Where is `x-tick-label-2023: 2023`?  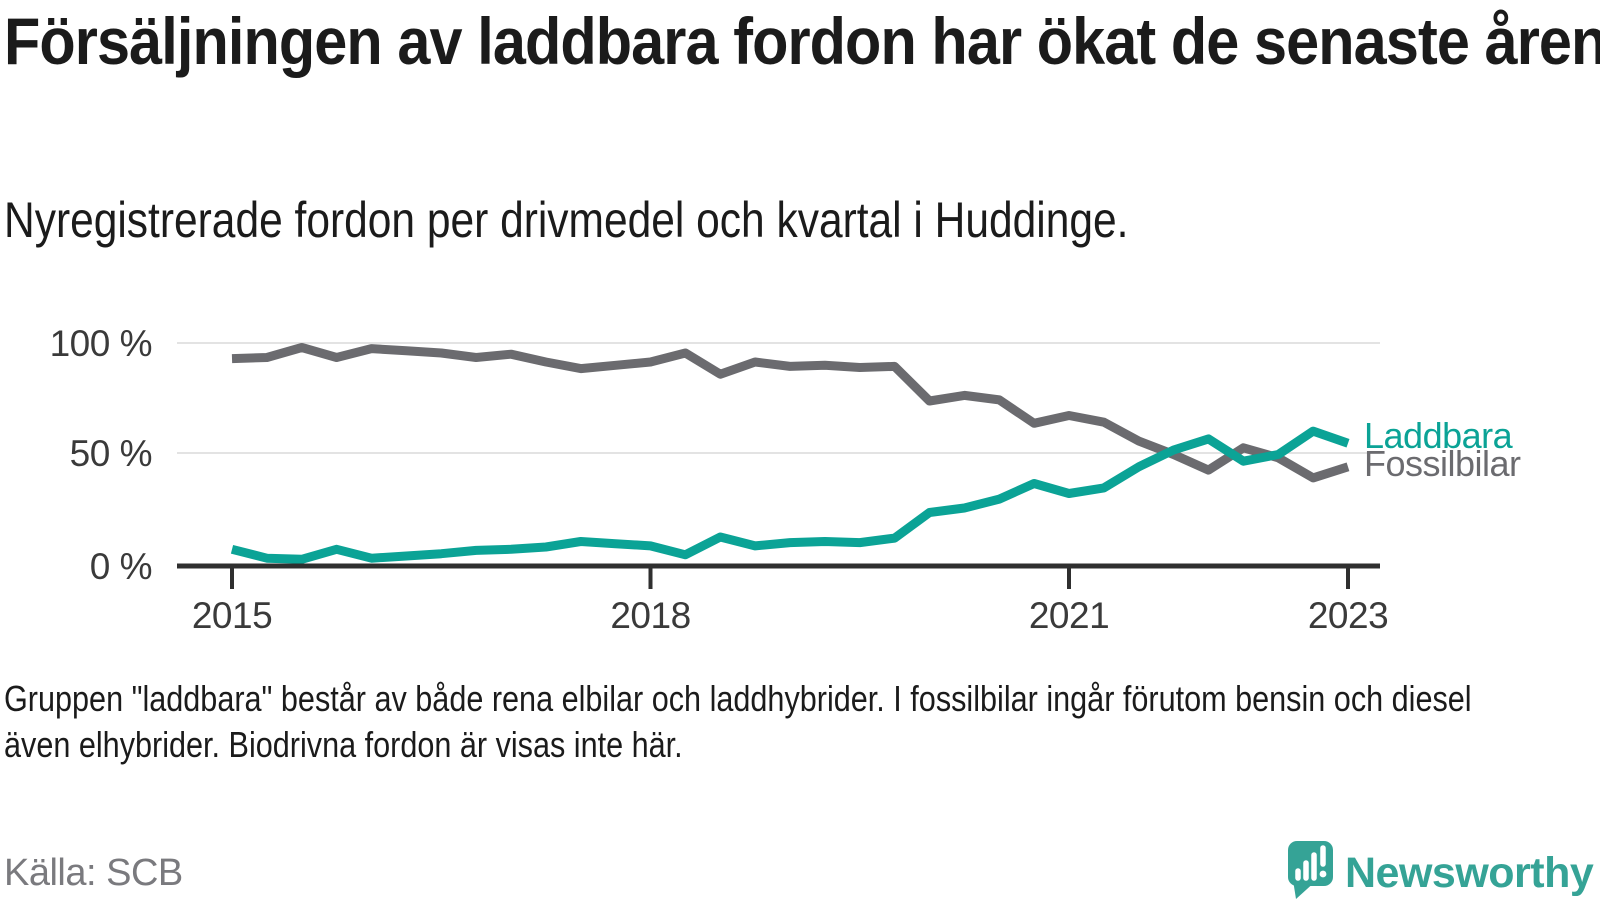 x-tick-label-2023: 2023 is located at coordinates (1348, 615).